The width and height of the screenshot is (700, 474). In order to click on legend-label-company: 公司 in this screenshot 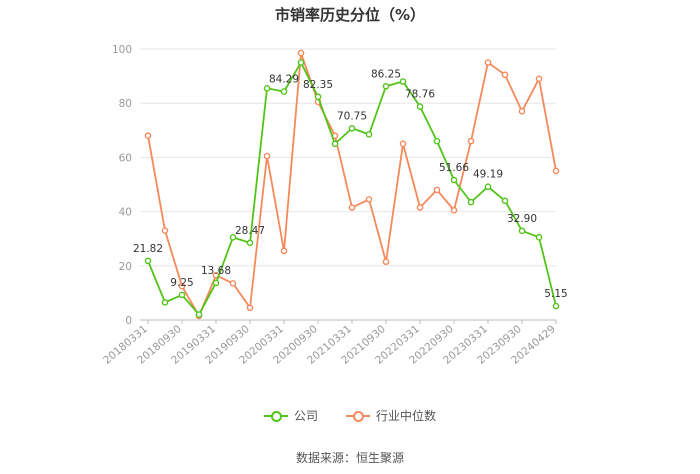, I will do `click(305, 416)`.